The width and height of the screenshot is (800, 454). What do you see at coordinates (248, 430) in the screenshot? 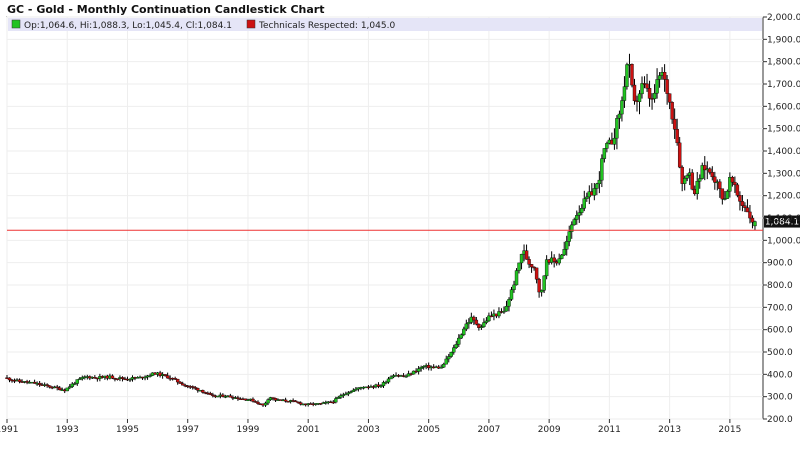
I see `x-tick-label: 1999` at bounding box center [248, 430].